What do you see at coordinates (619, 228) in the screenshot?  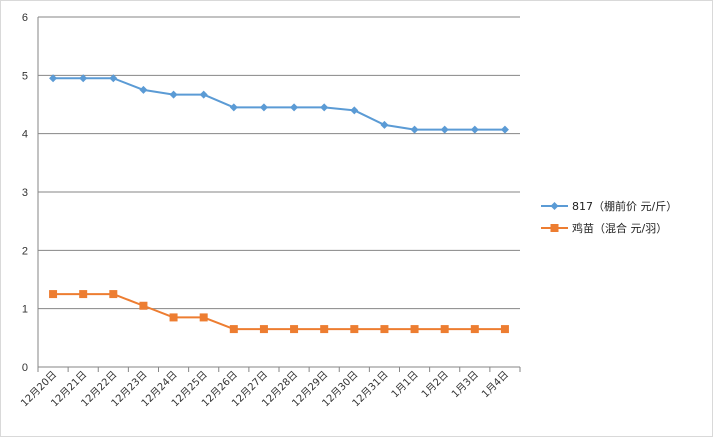 I see `legend-label-2: 鸡苗（混合 元/羽）` at bounding box center [619, 228].